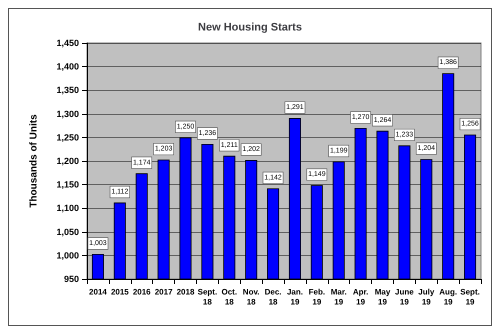  Describe the element at coordinates (67, 43) in the screenshot. I see `y-tick-label: 1,450` at that location.